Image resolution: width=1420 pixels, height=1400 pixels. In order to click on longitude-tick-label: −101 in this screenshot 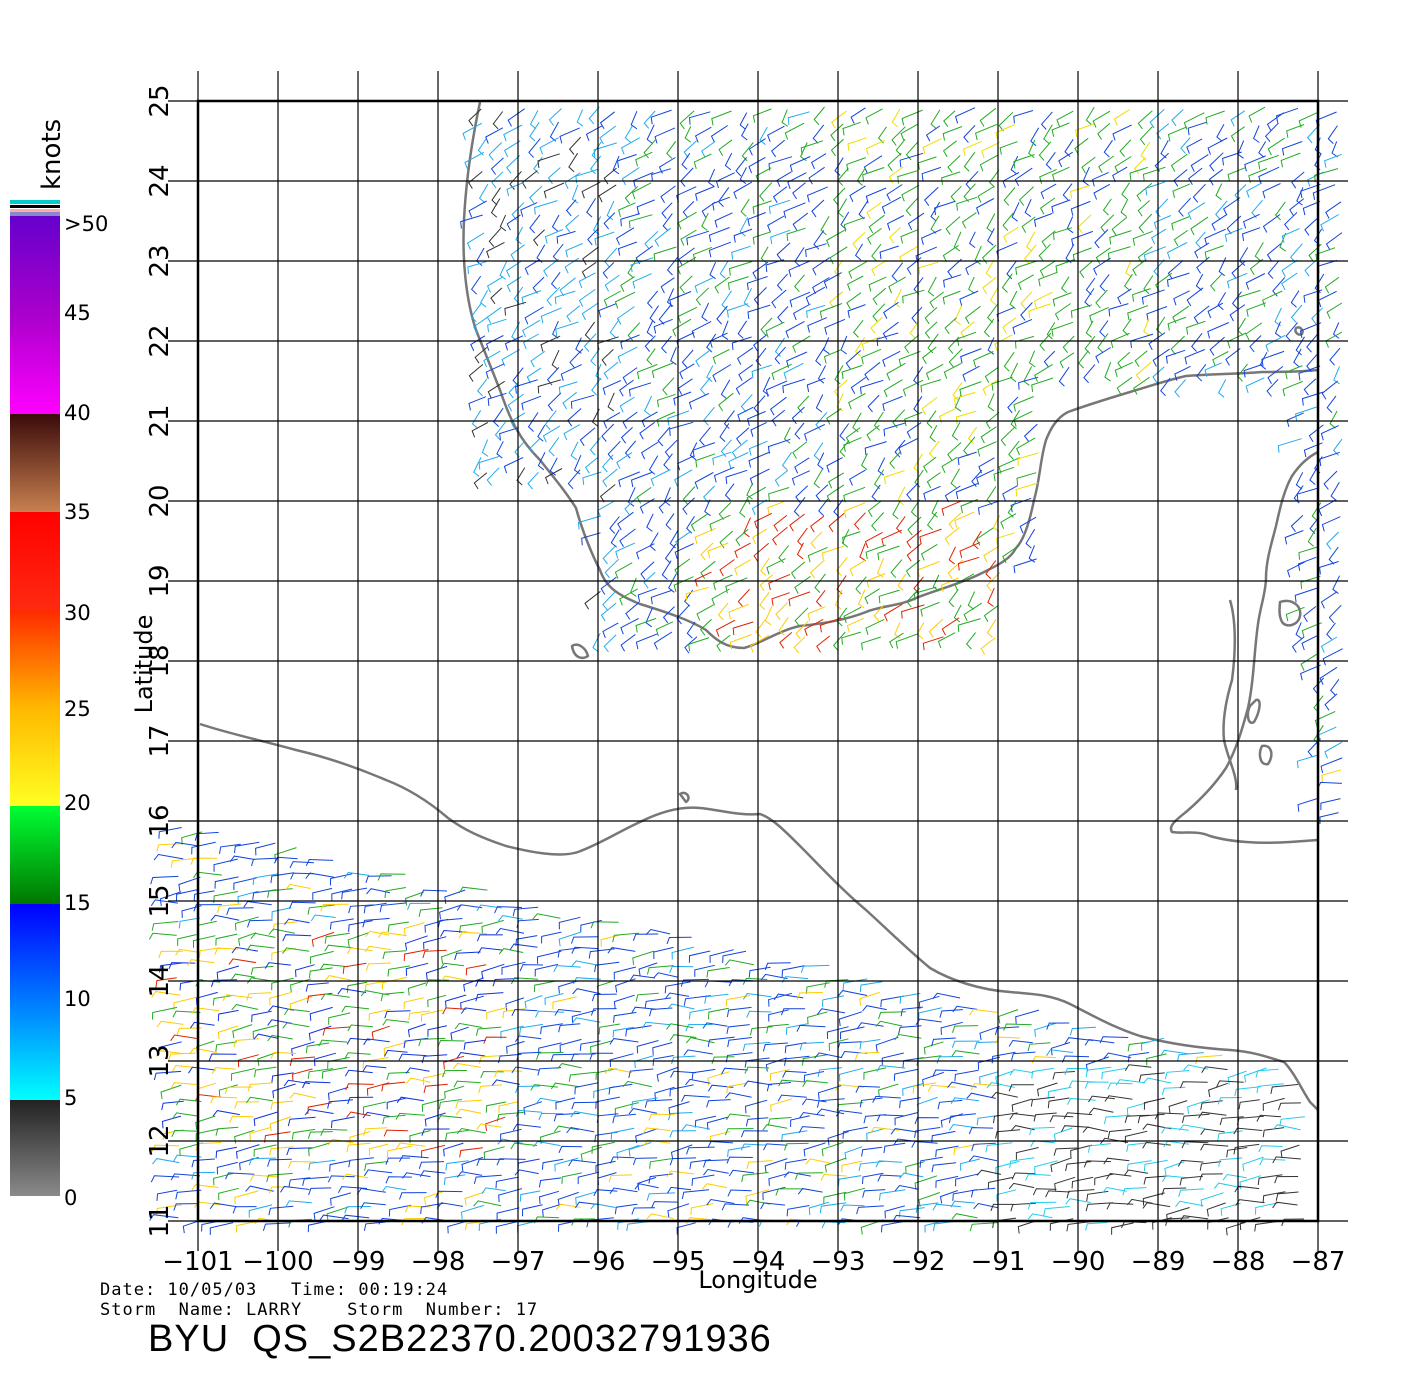, I will do `click(197, 1262)`.